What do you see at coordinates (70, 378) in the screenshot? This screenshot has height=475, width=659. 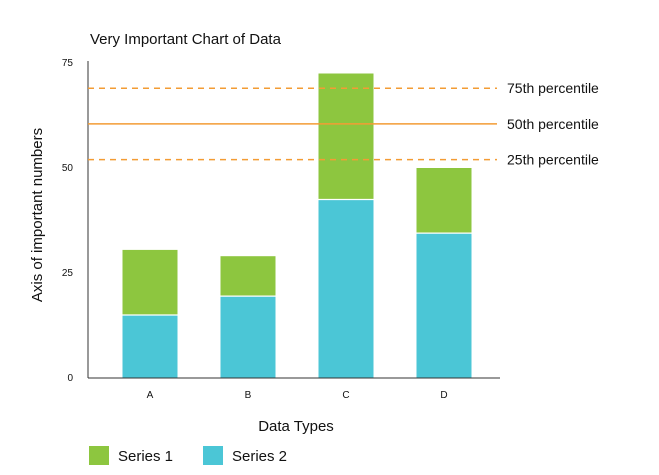 I see `y-tick-label: 0` at bounding box center [70, 378].